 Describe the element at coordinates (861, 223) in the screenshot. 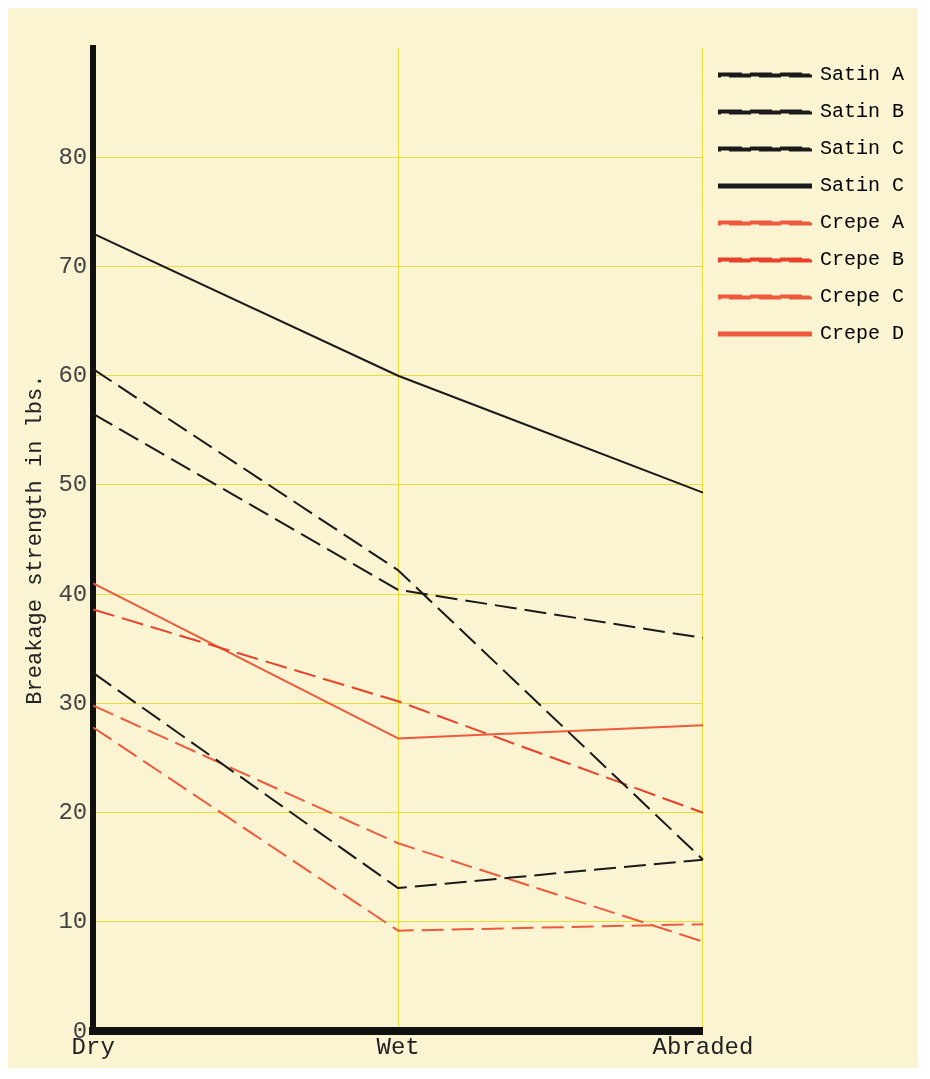

I see `legend-label: Crepe A` at that location.